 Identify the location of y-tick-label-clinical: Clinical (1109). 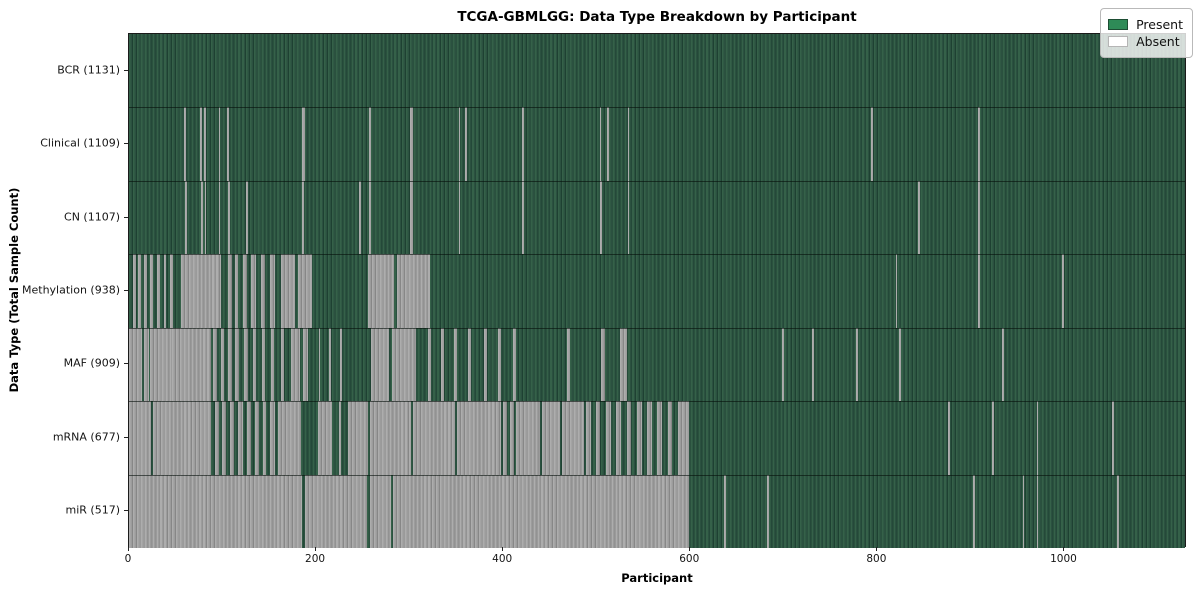
(80, 143).